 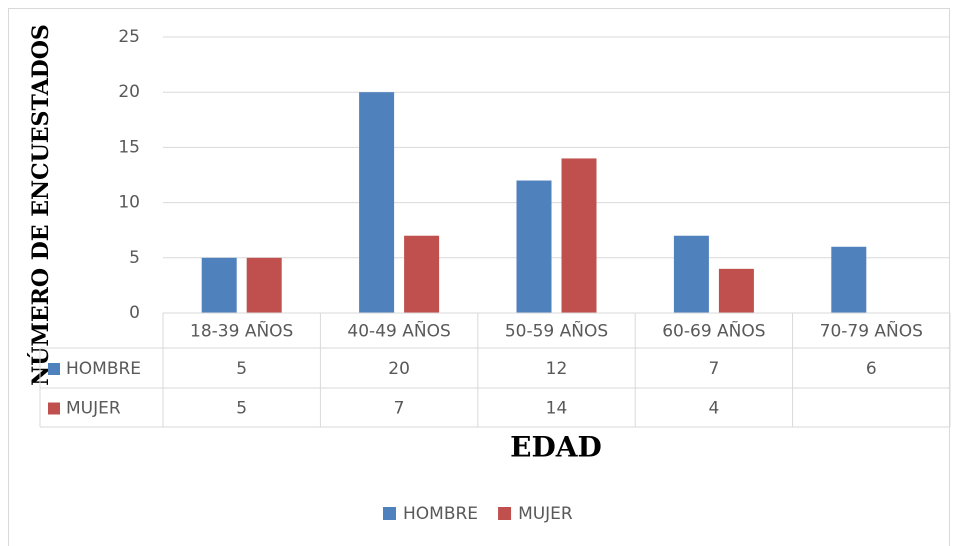 I want to click on x-tick-label: 18-39 AÑOS, so click(x=241, y=331).